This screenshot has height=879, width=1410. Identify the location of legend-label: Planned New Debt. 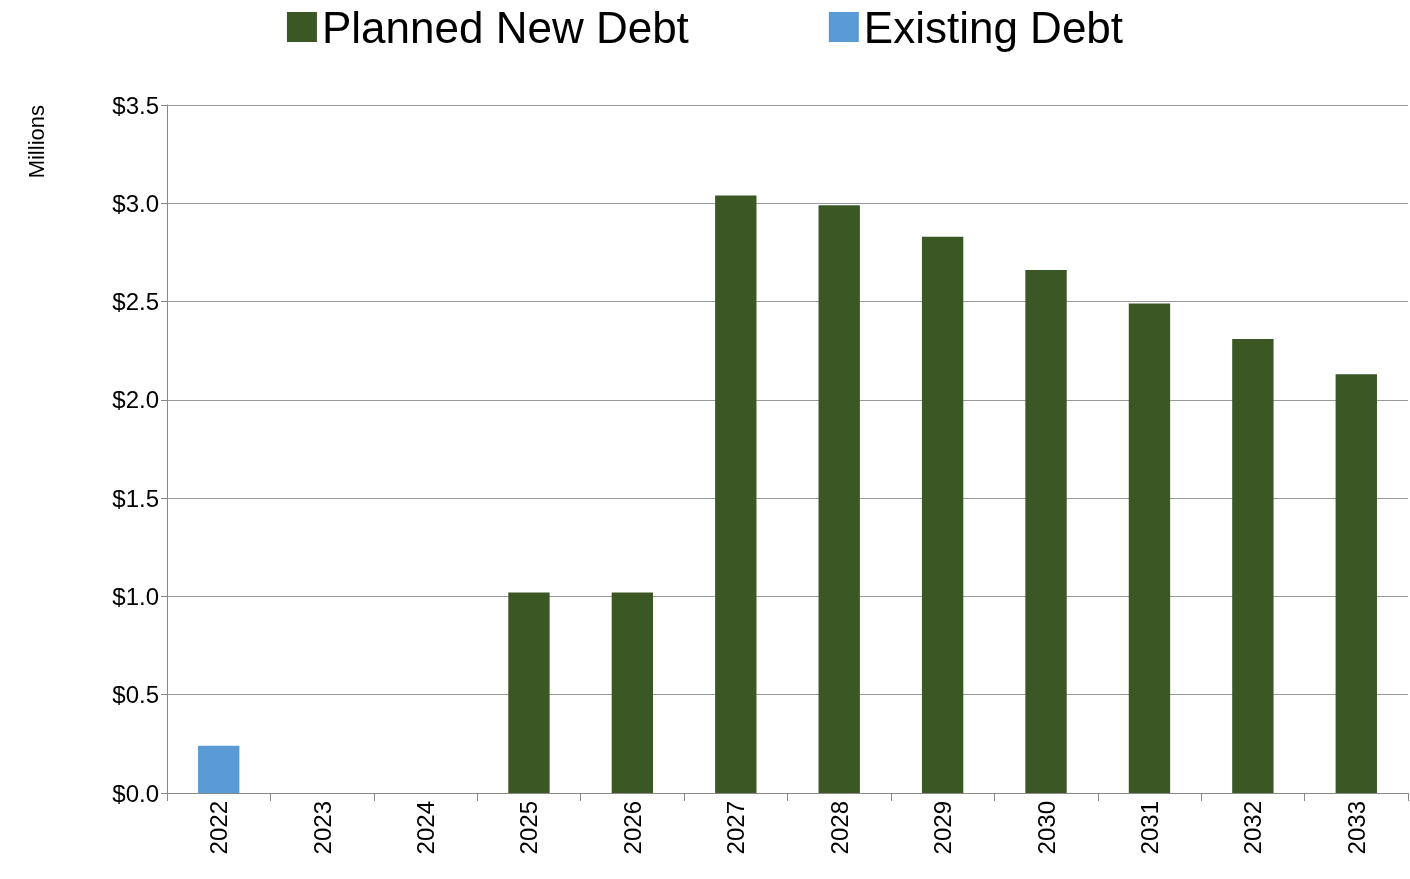
(505, 27).